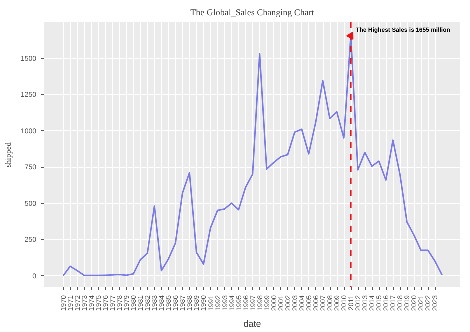 The height and width of the screenshot is (332, 470). I want to click on x-axis-title: date, so click(253, 324).